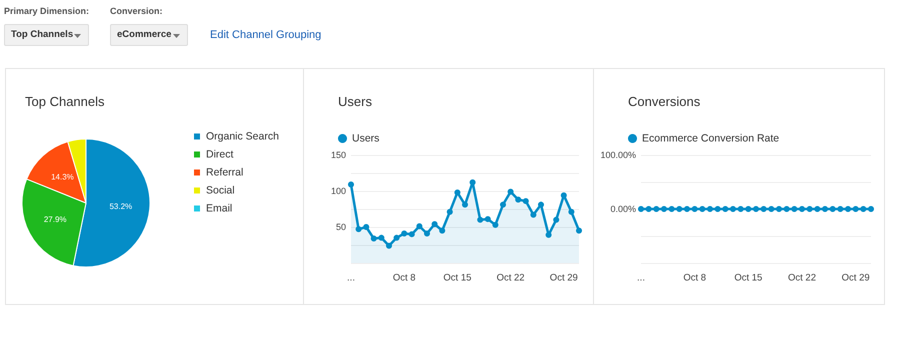  What do you see at coordinates (47, 11) in the screenshot?
I see `text: Primary Dimension:` at bounding box center [47, 11].